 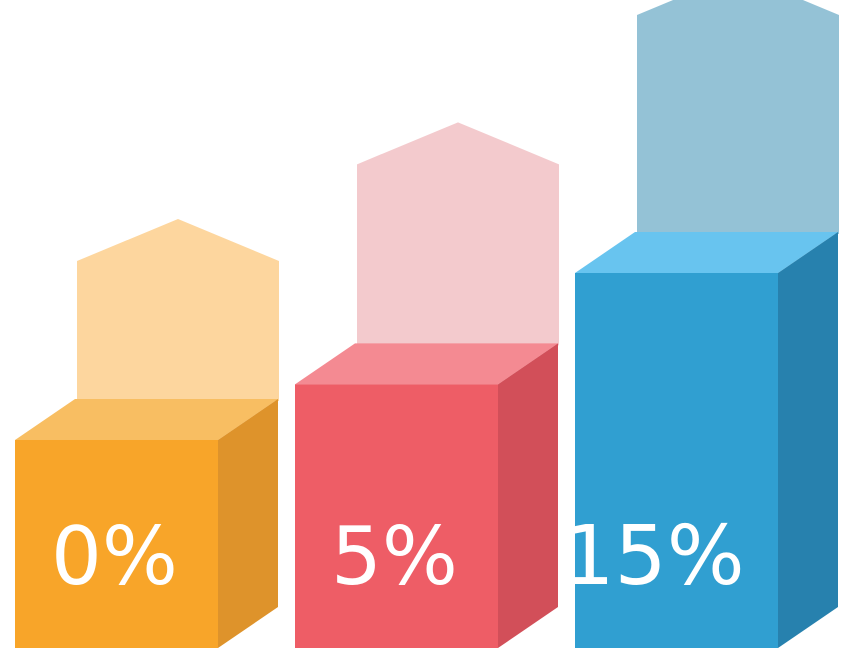 What do you see at coordinates (653, 556) in the screenshot?
I see `bar-value-label: 15%` at bounding box center [653, 556].